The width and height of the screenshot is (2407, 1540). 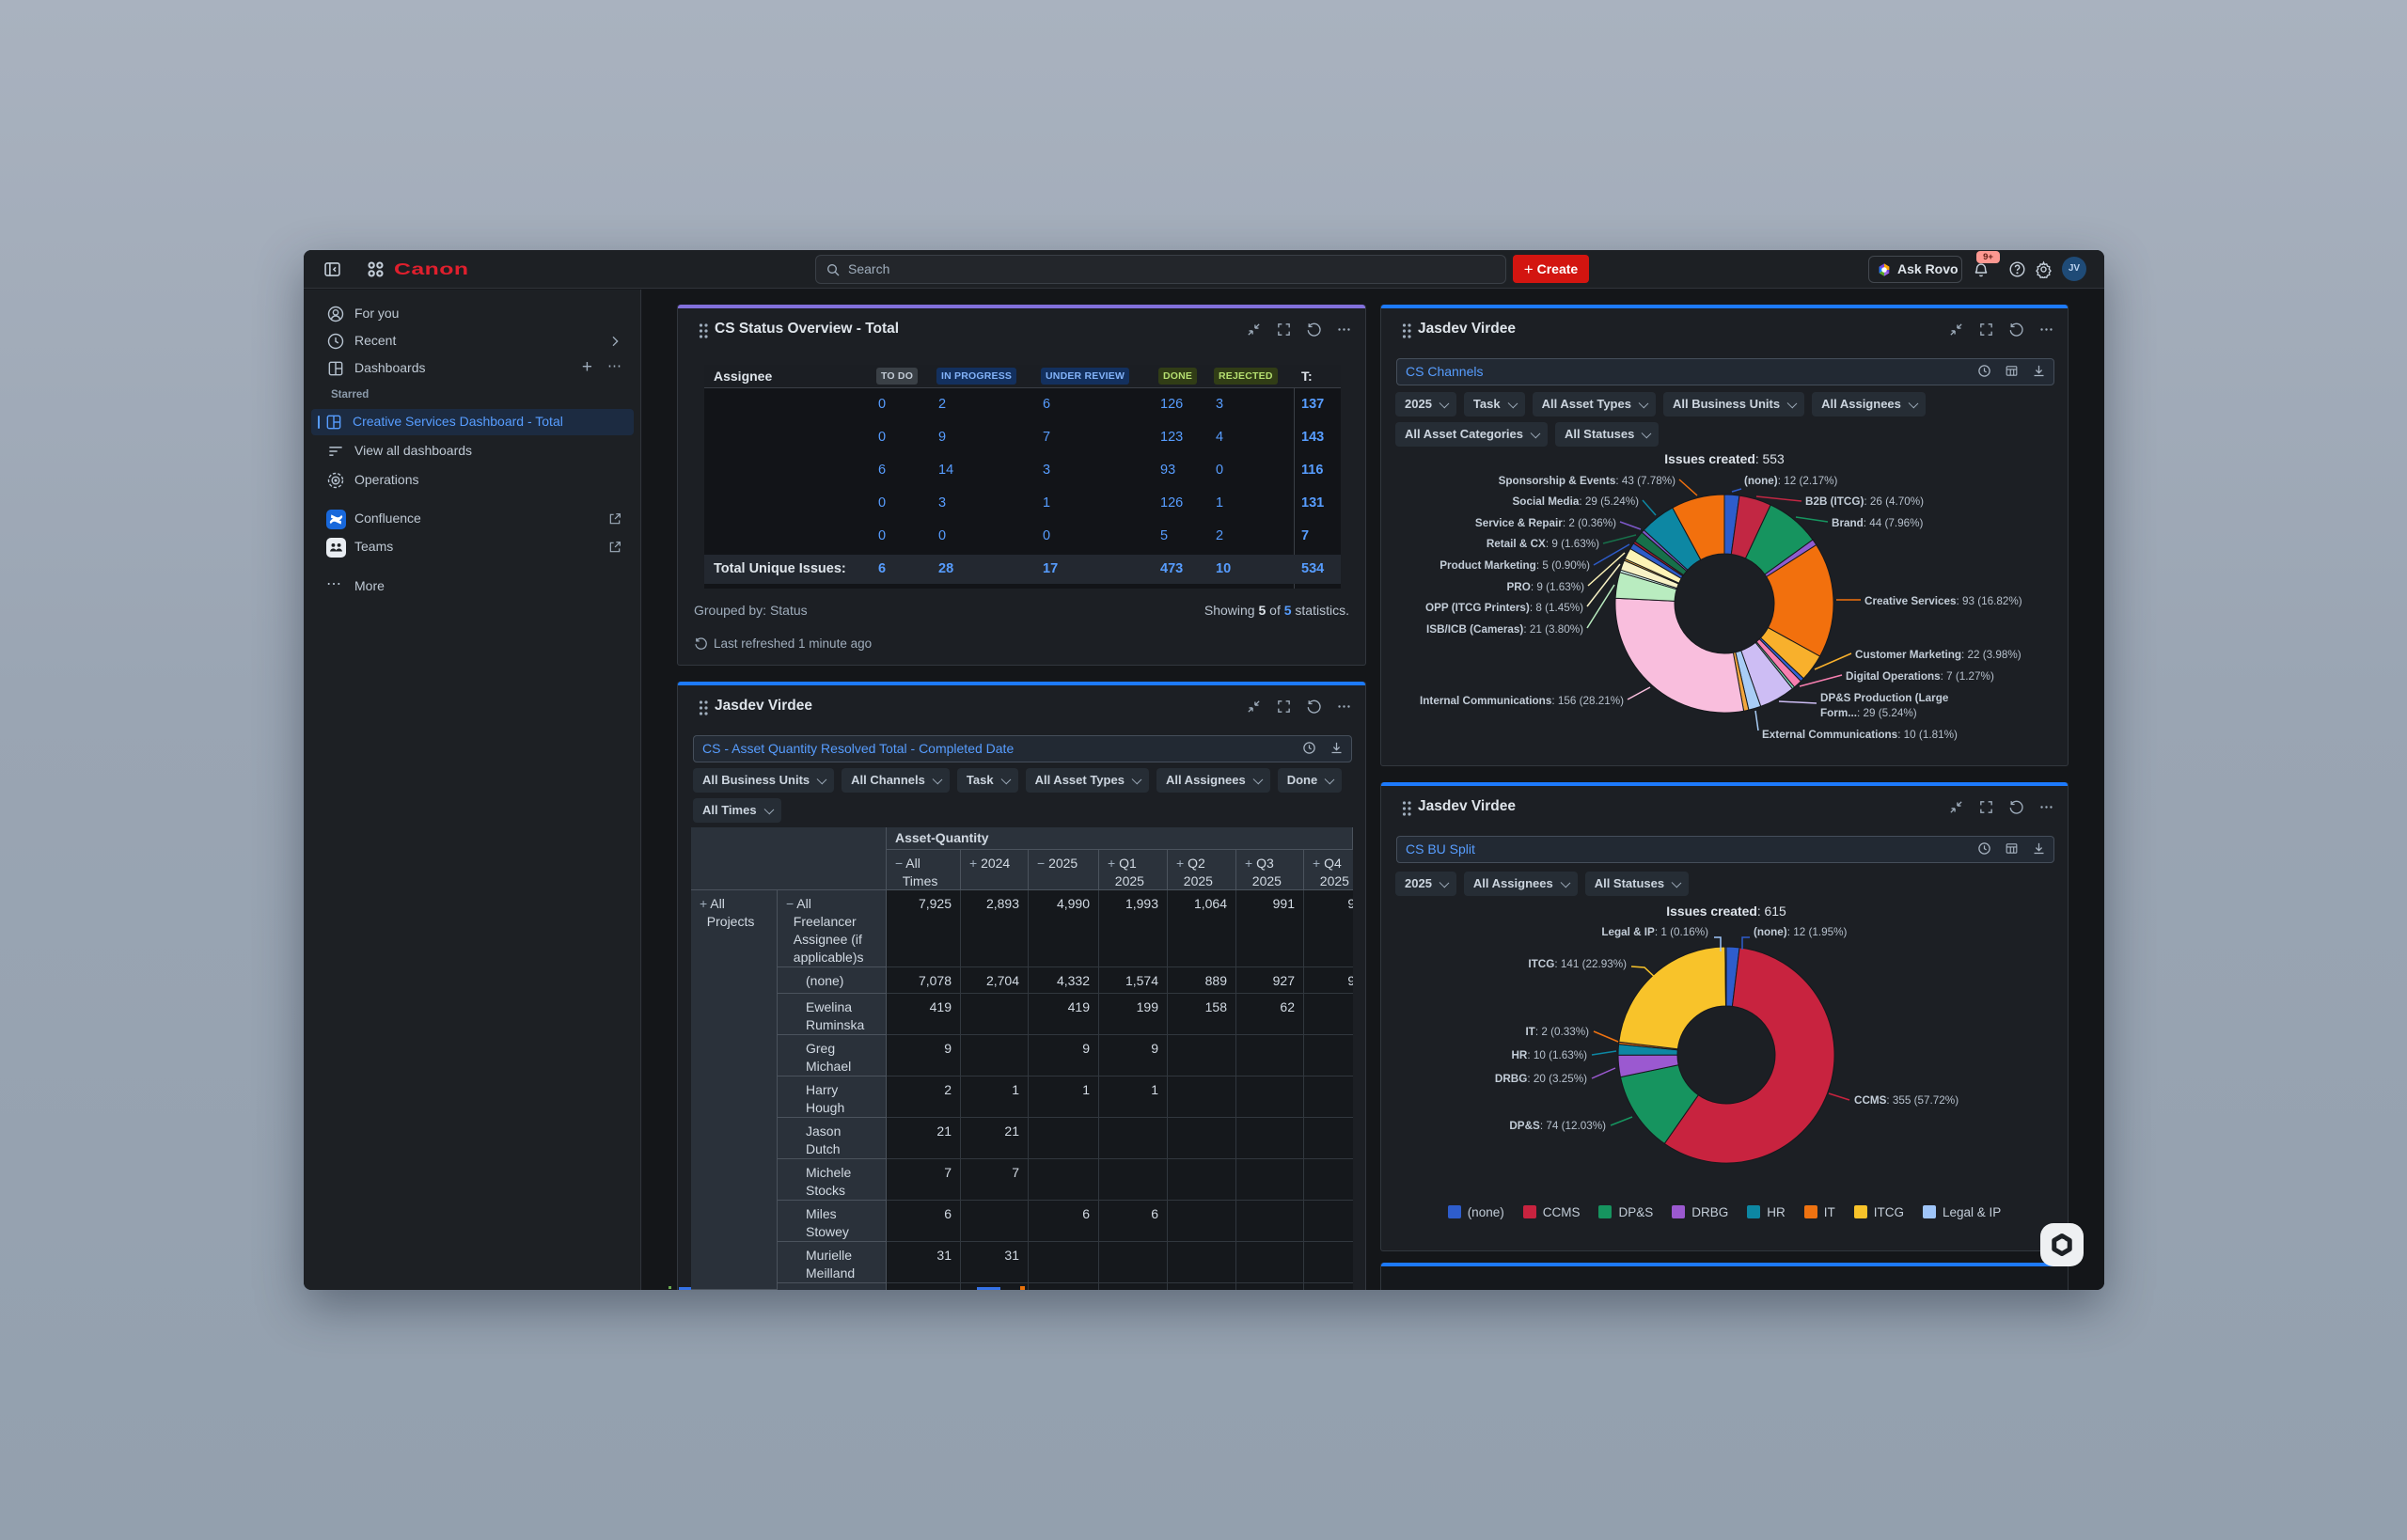 I want to click on svg-text: Social Media: 29 (5.24%), so click(x=1576, y=502).